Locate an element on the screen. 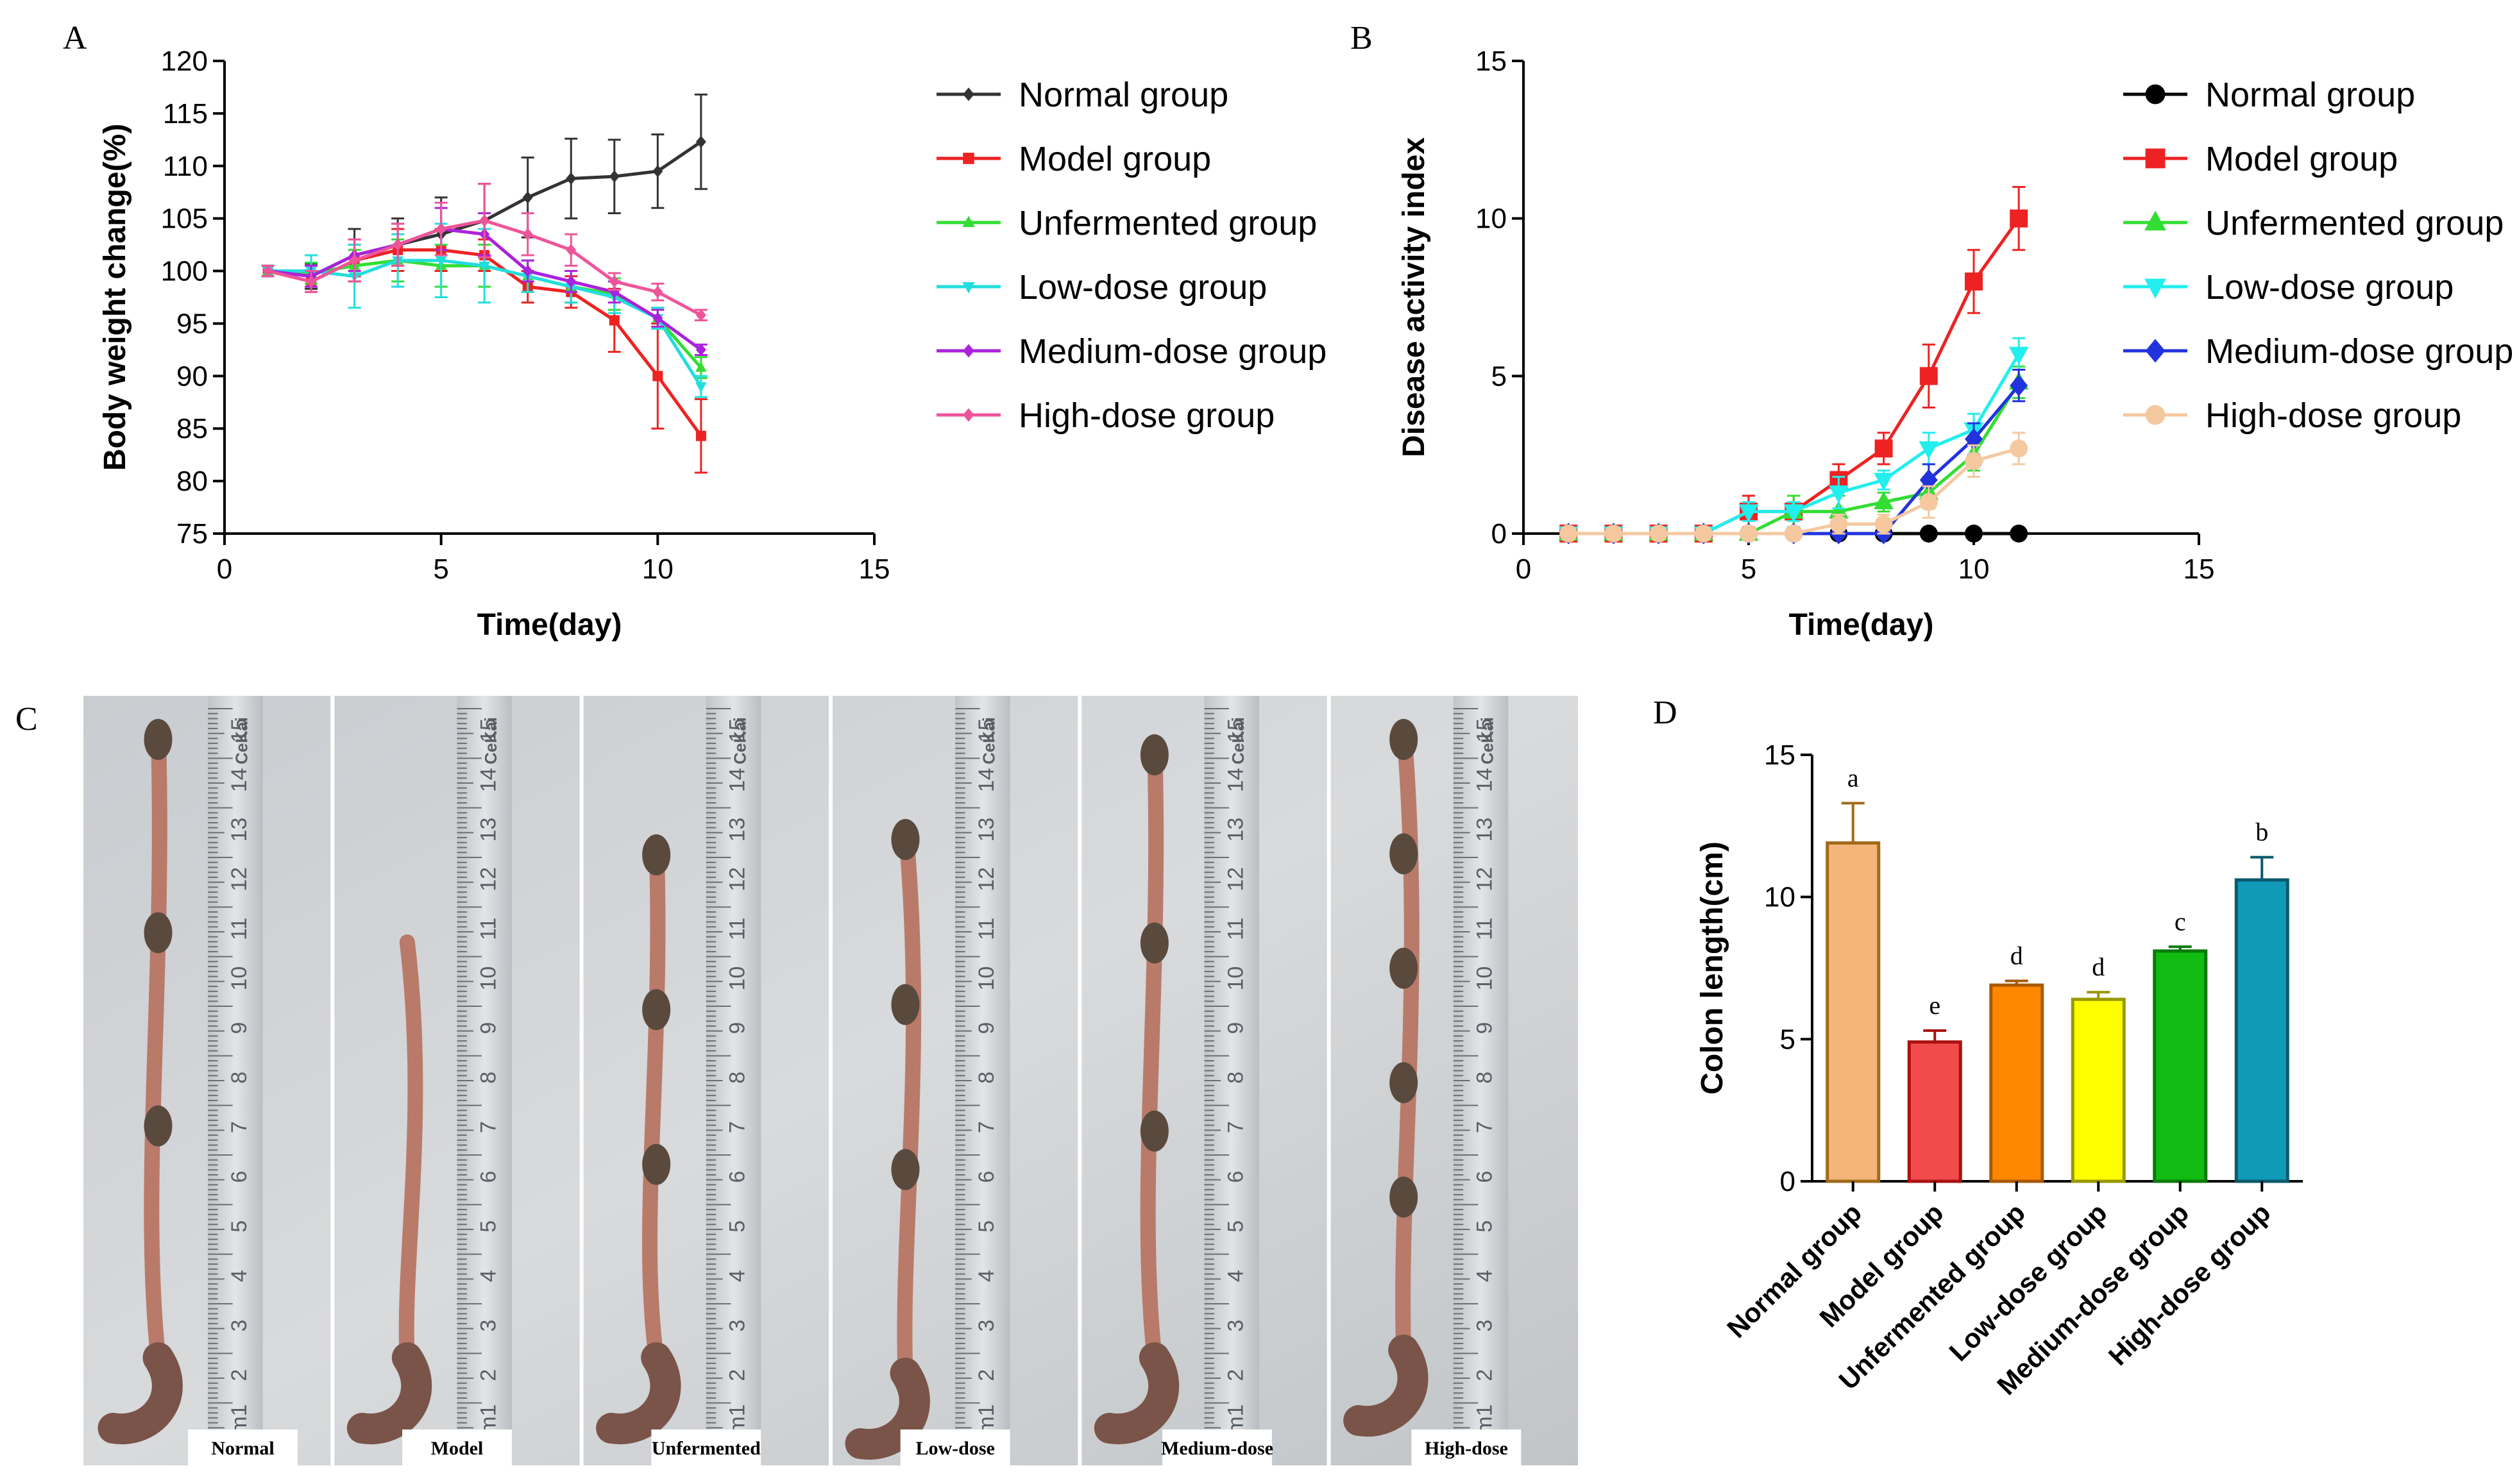 This screenshot has height=1484, width=2519. y-axis-title: Body weight change(%) is located at coordinates (115, 297).